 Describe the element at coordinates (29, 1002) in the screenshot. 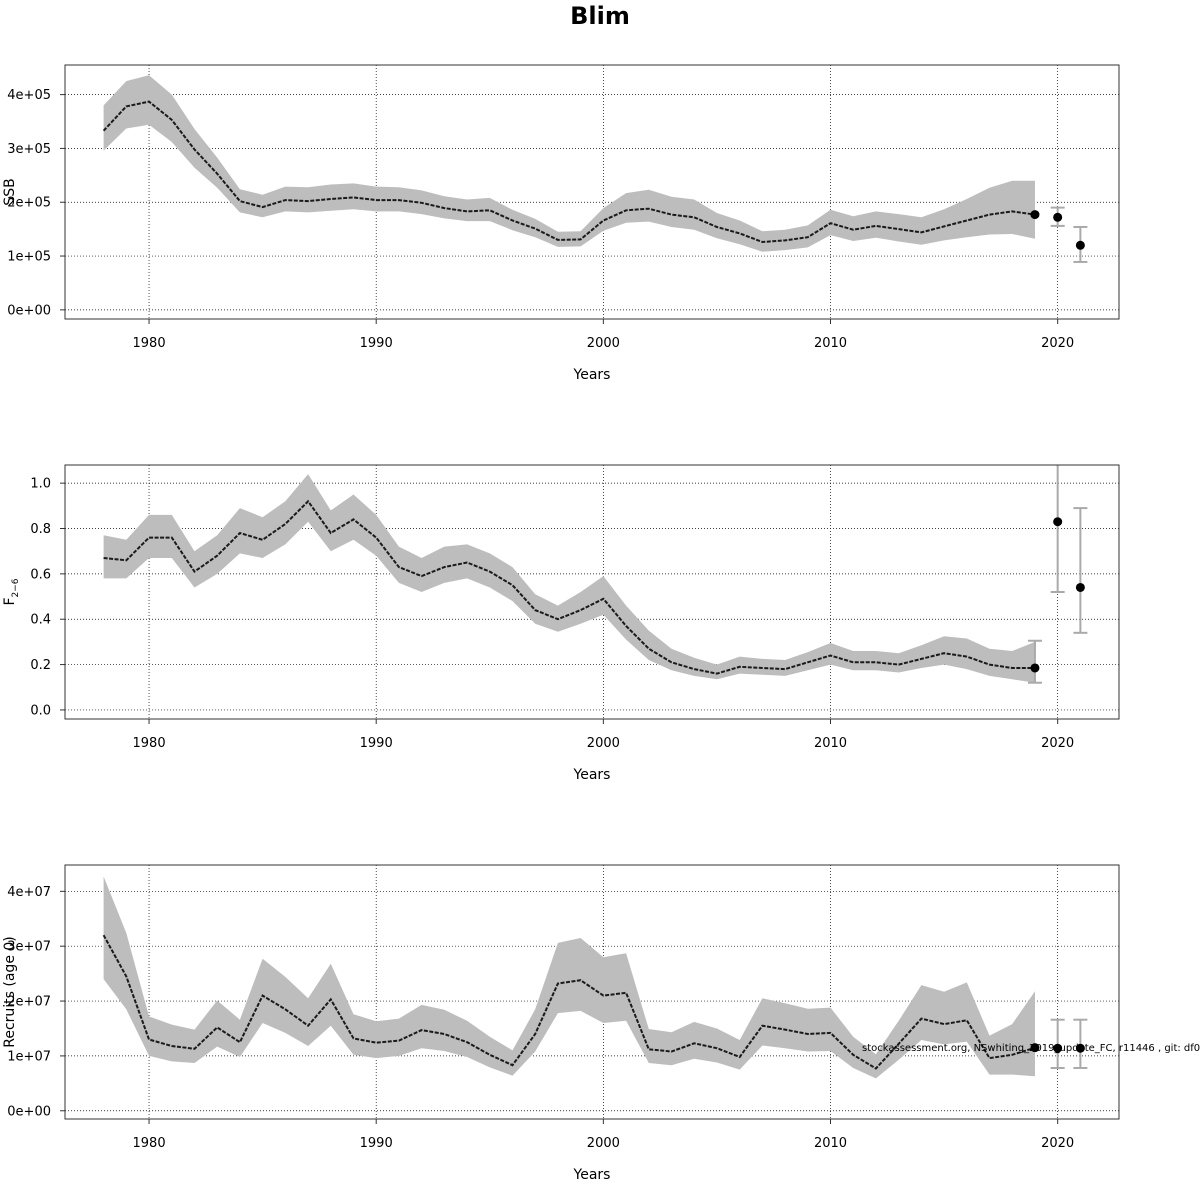

I see `y-tick-label: 2e+07` at that location.